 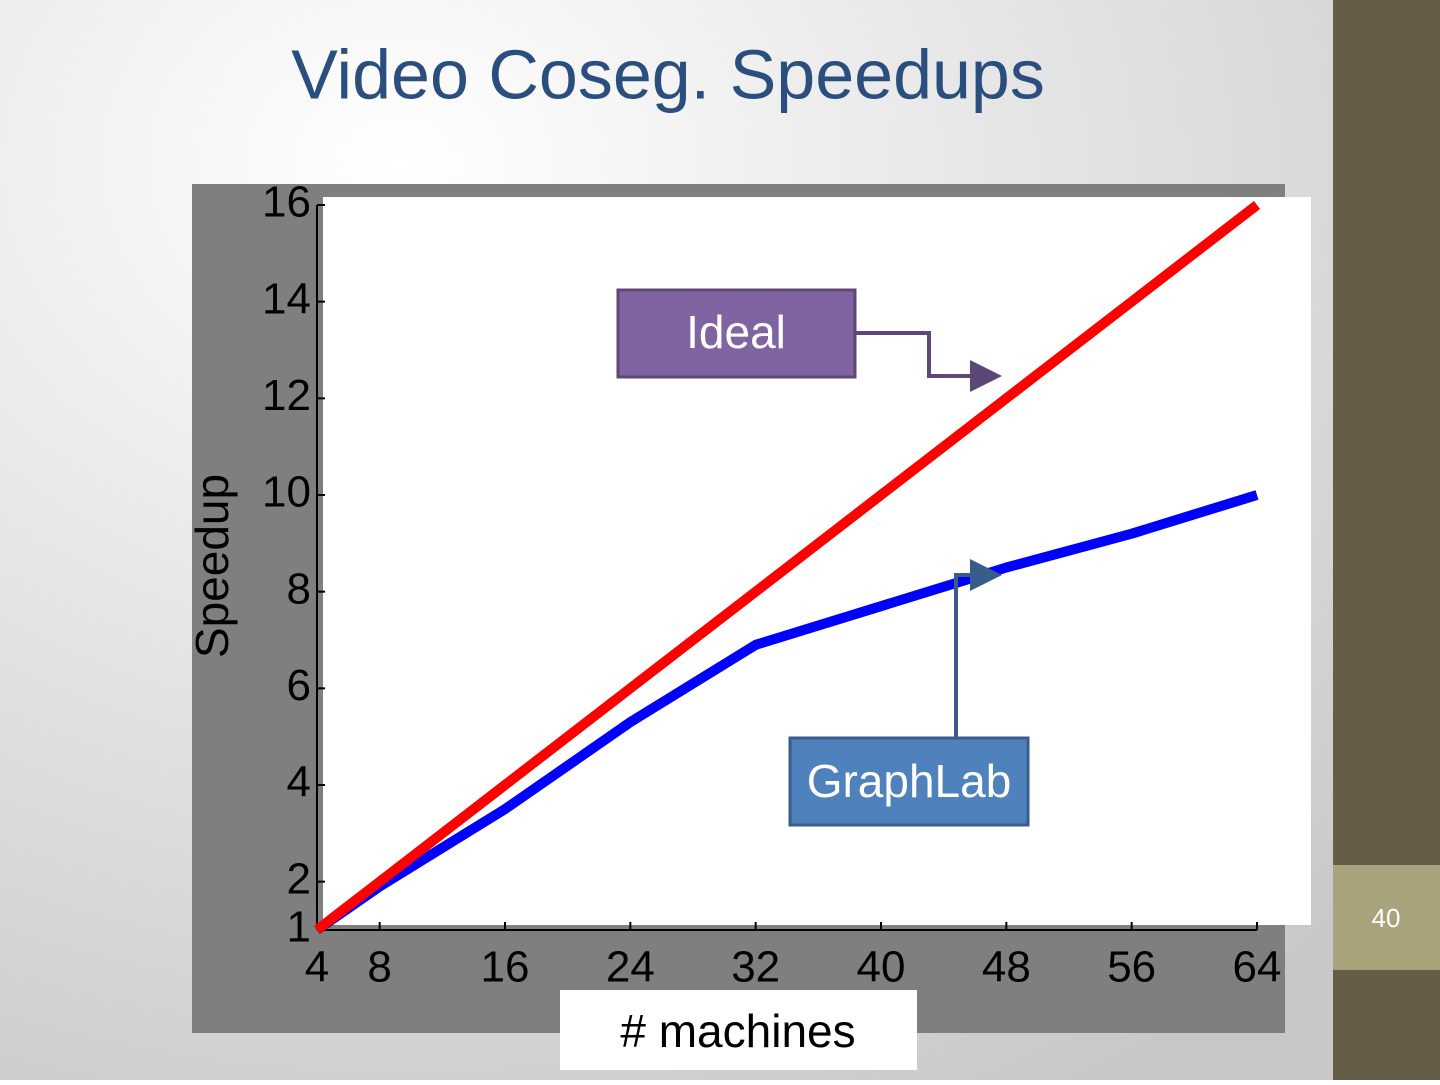 What do you see at coordinates (299, 927) in the screenshot?
I see `y-tick-label: 1` at bounding box center [299, 927].